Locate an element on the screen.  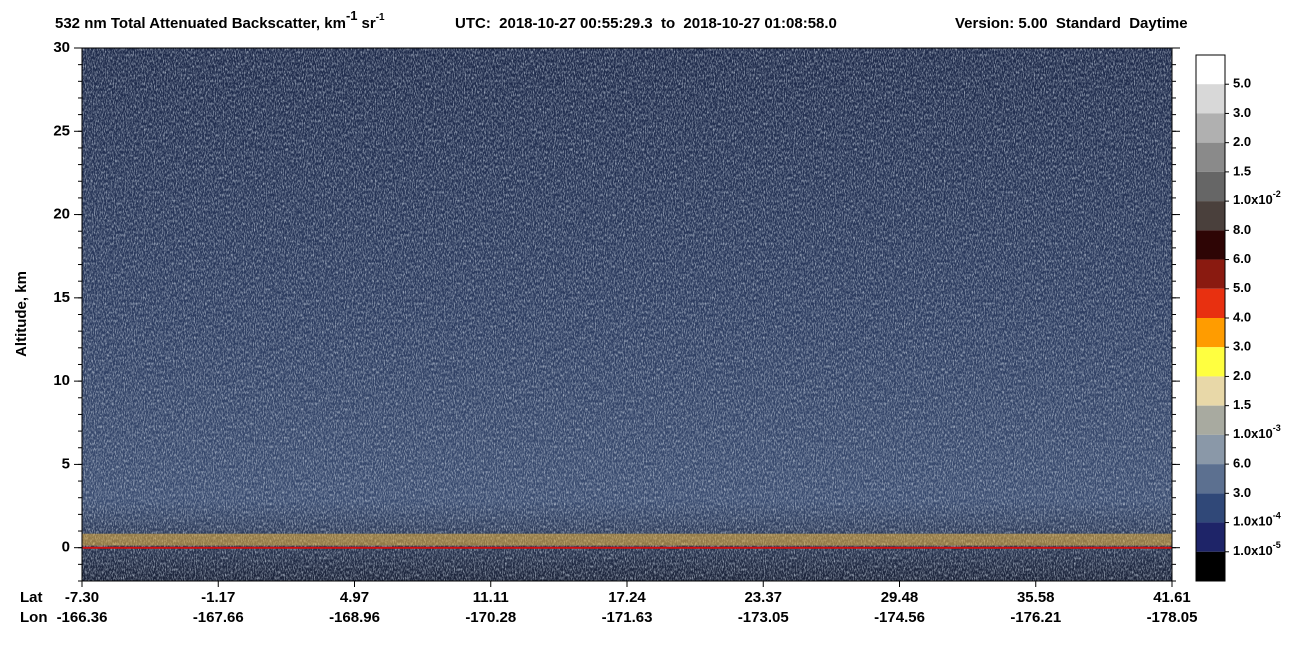
colorbar-label: 4.0 is located at coordinates (1242, 316).